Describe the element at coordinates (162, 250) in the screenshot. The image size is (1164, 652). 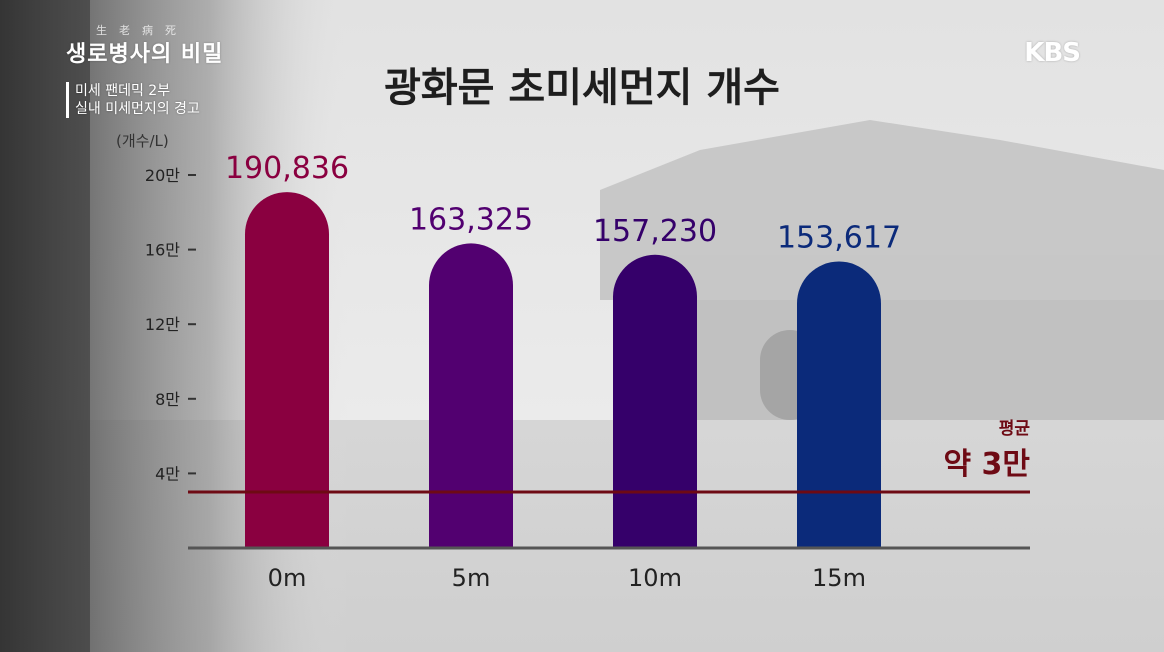
I see `y-tick-label: 16만` at that location.